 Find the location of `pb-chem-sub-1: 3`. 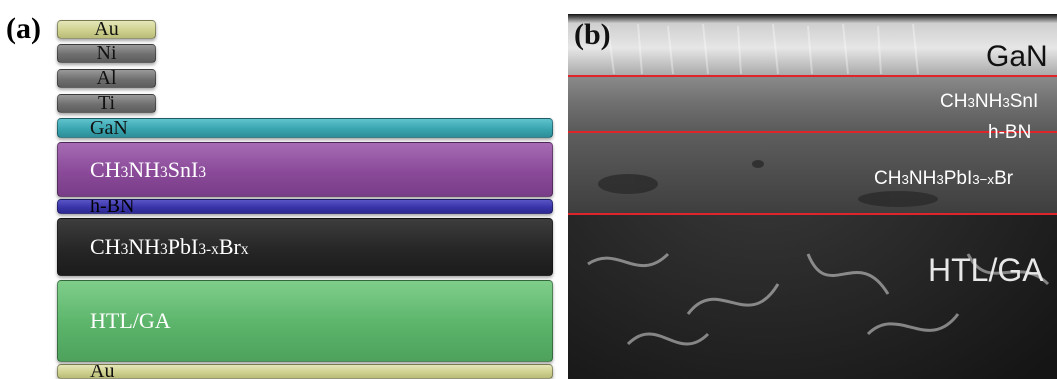

pb-chem-sub-1: 3 is located at coordinates (124, 249).